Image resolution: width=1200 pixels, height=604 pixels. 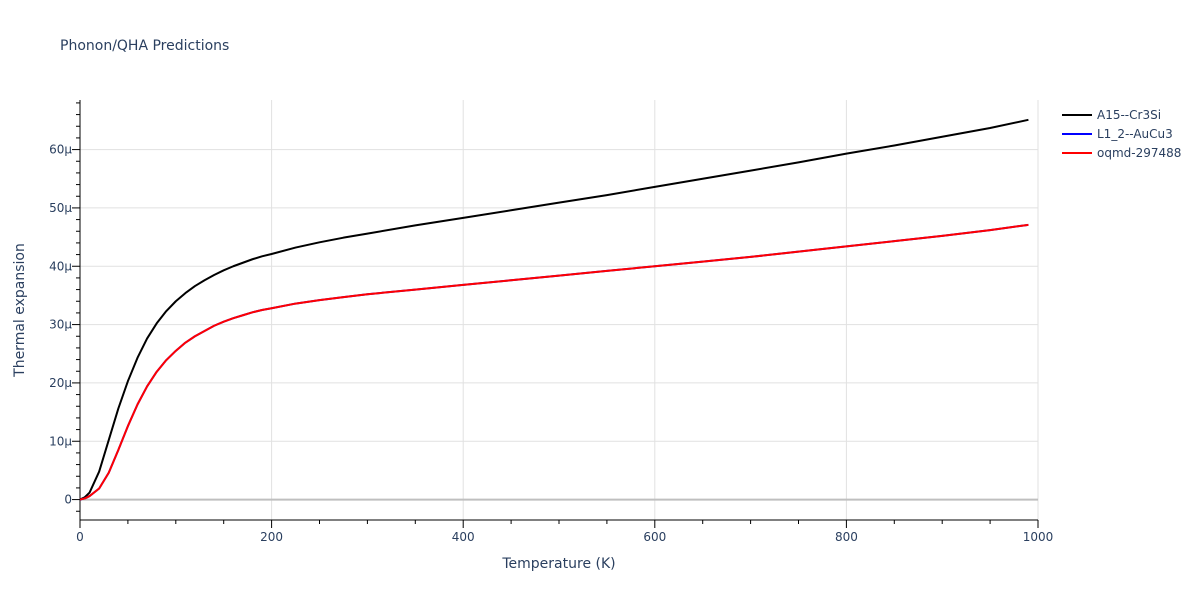 I want to click on x-tick-label: 0, so click(x=80, y=537).